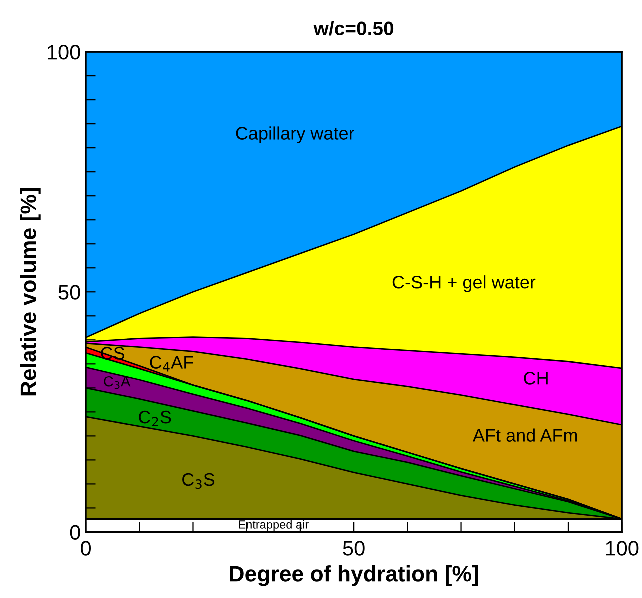  Describe the element at coordinates (30, 292) in the screenshot. I see `y-axis-title: Relative volume [%]` at that location.